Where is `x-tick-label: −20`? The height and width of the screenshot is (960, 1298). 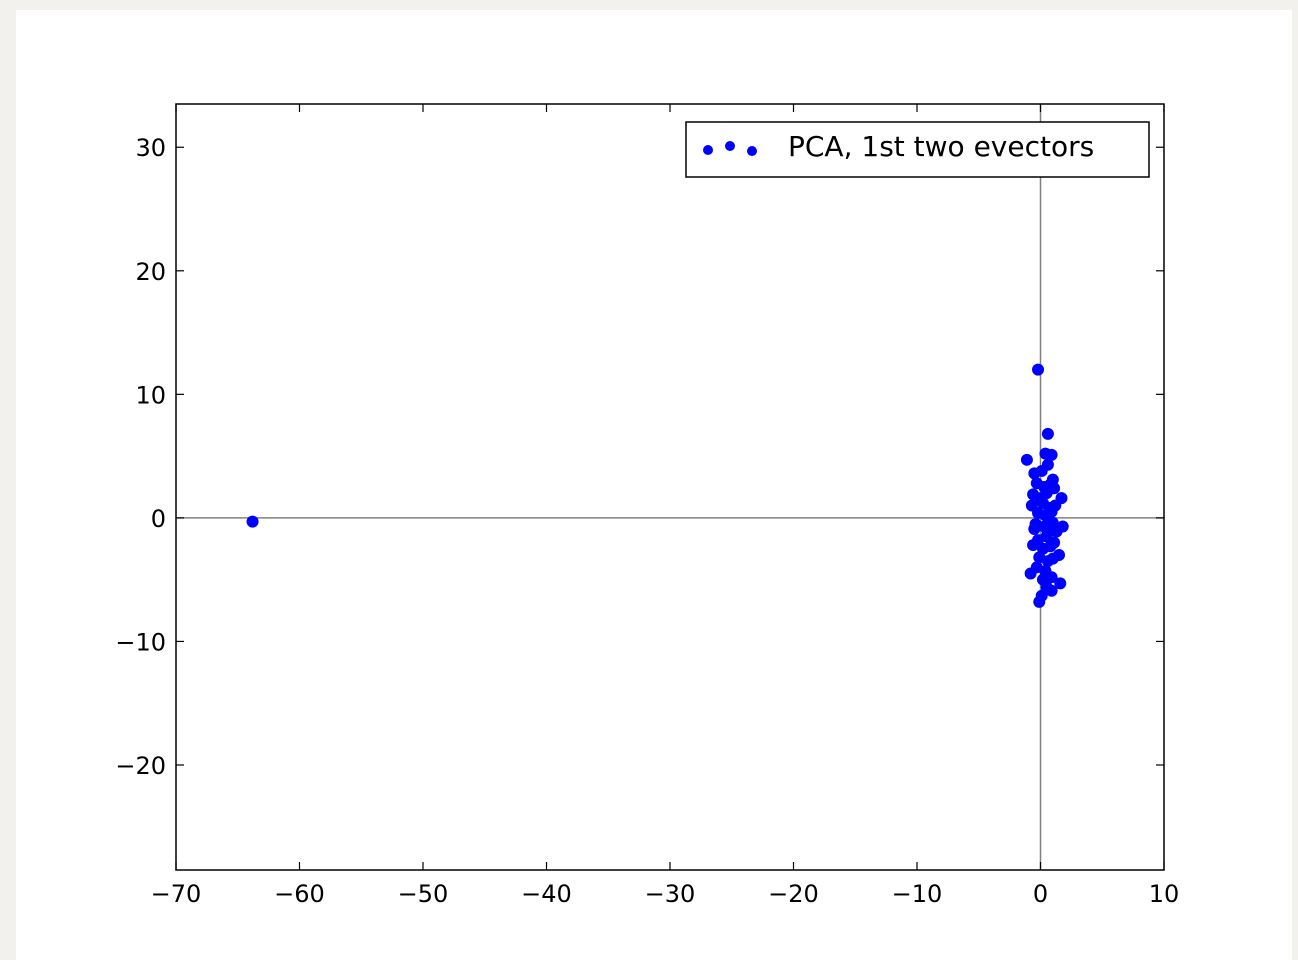
x-tick-label: −20 is located at coordinates (793, 894).